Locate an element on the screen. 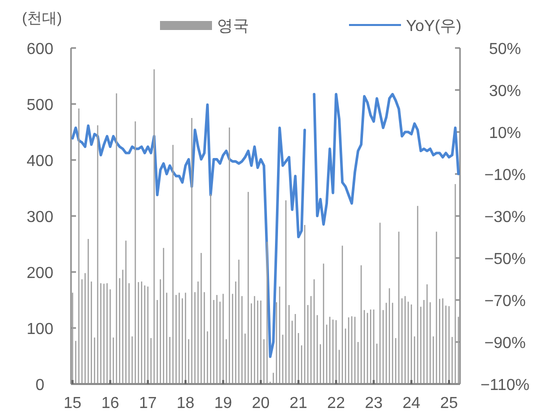  x-tick-label: 20 is located at coordinates (261, 403).